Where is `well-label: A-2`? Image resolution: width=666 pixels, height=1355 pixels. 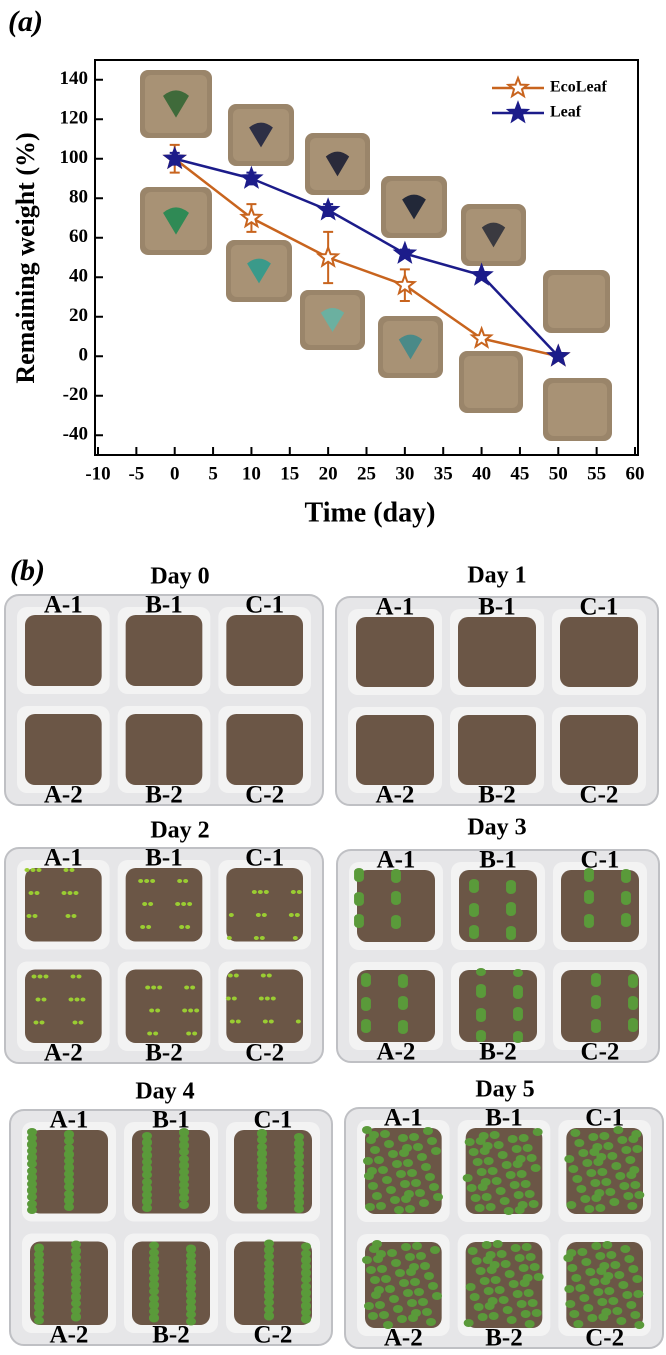
well-label: A-2 is located at coordinates (396, 1052).